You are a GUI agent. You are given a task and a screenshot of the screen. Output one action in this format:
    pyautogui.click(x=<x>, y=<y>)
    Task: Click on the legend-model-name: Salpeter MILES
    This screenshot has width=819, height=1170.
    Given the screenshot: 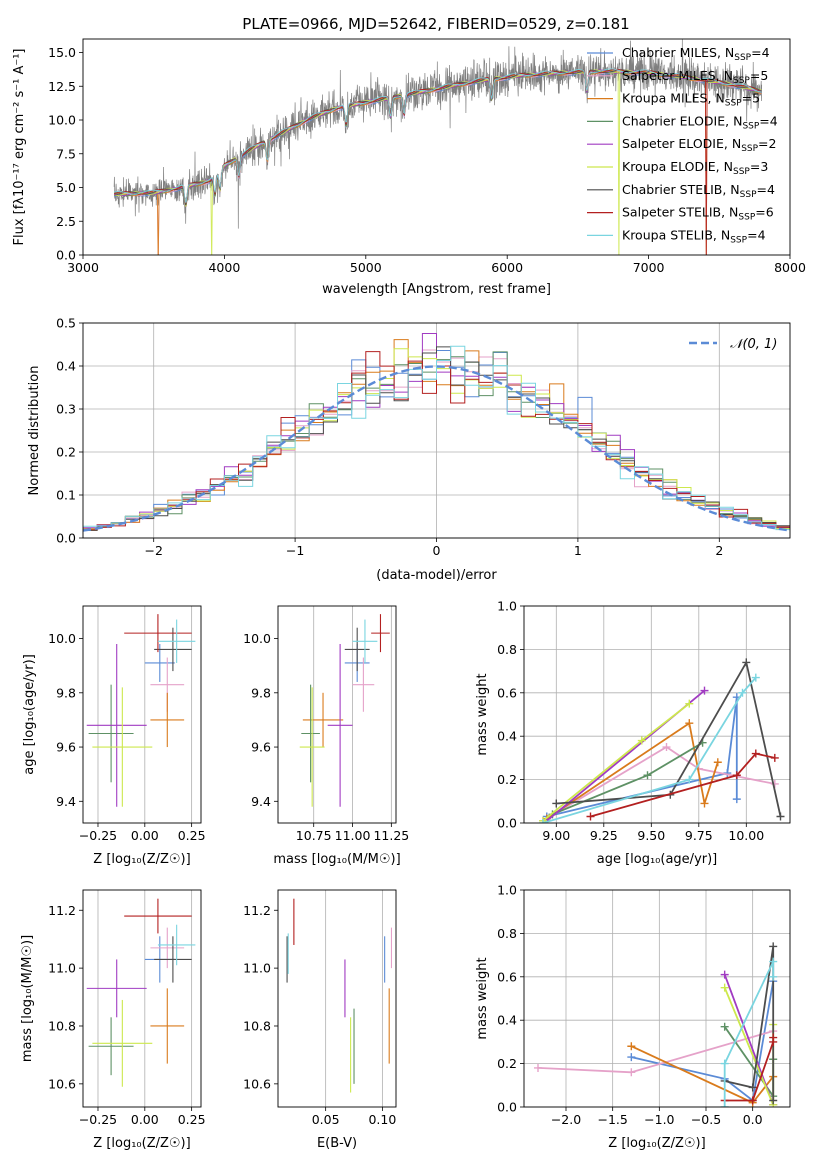 What is the action you would take?
    pyautogui.click(x=669, y=75)
    